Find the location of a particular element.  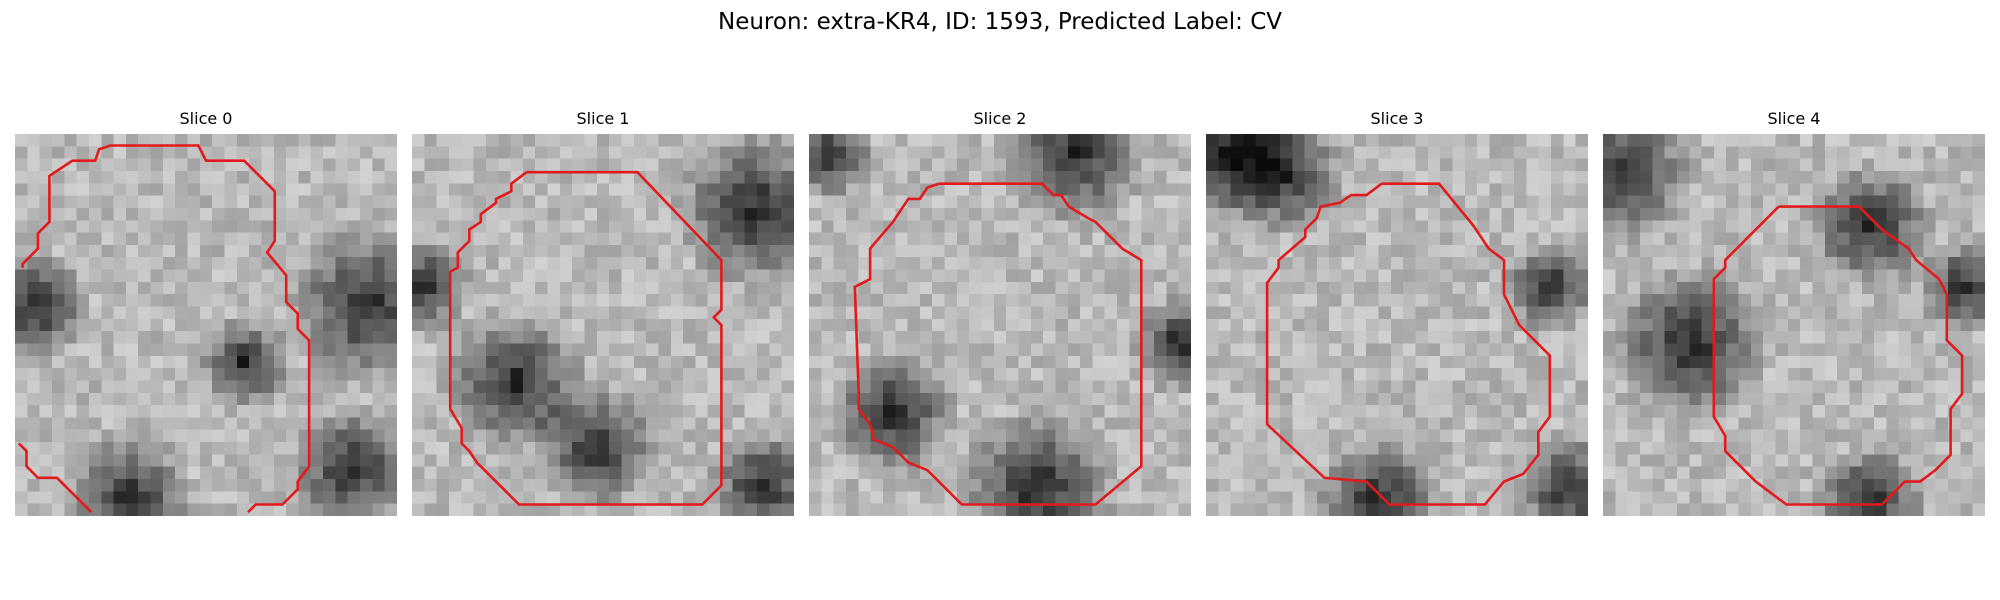

slice-panel-2: Slice 2 is located at coordinates (1000, 313).